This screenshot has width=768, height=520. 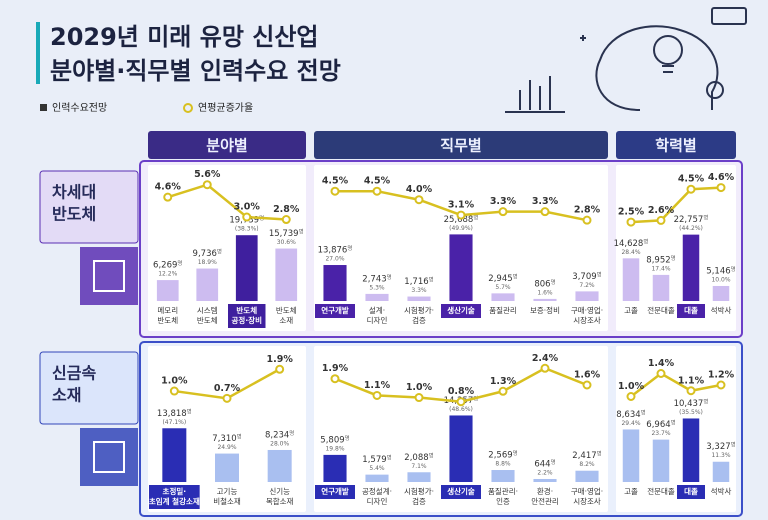 What do you see at coordinates (419, 290) in the screenshot?
I see `share-label: 3.3%` at bounding box center [419, 290].